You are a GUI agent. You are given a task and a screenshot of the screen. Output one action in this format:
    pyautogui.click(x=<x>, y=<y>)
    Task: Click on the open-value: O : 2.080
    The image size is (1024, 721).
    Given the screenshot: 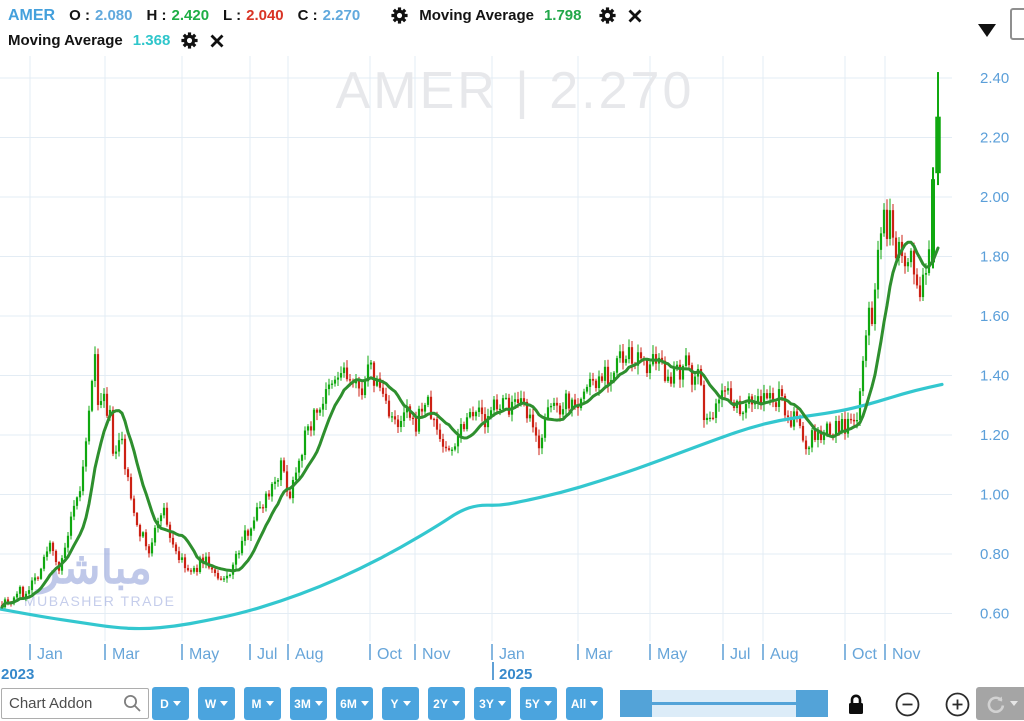 What is the action you would take?
    pyautogui.click(x=101, y=15)
    